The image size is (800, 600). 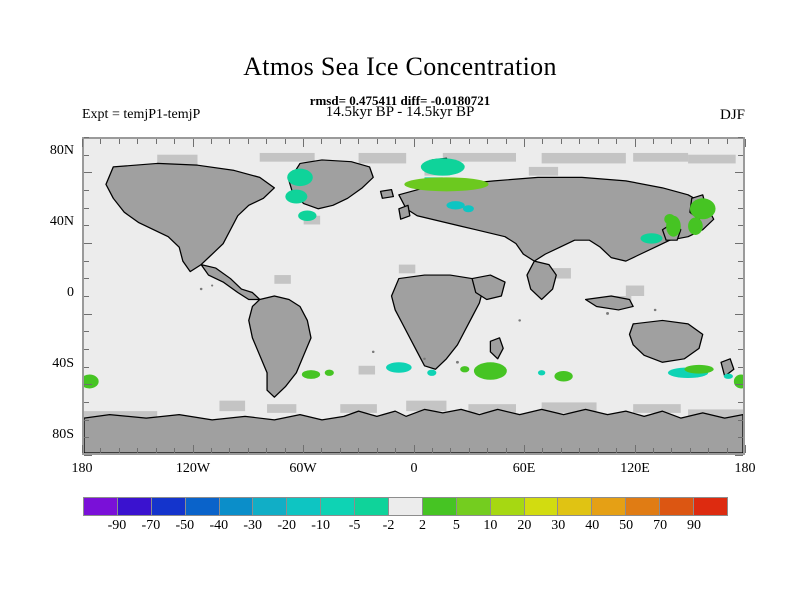 I want to click on colorbar-tick--90: -90, so click(x=117, y=525).